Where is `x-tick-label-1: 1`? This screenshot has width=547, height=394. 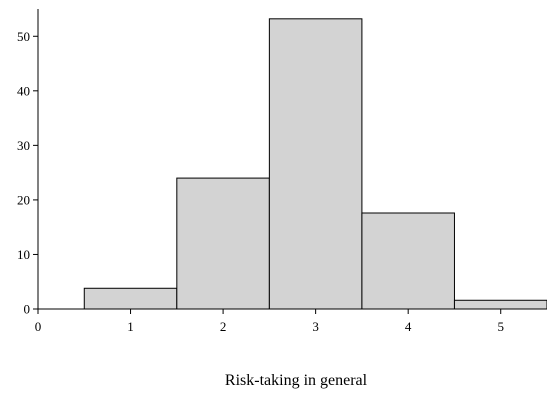 x-tick-label-1: 1 is located at coordinates (130, 326).